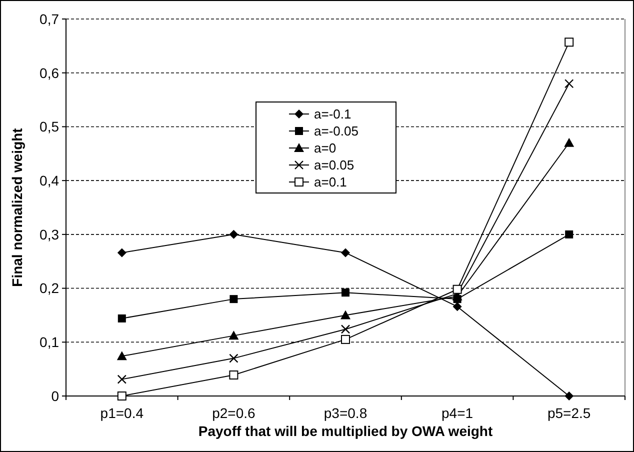 The image size is (634, 452). I want to click on y-tick-label: 0, so click(55, 396).